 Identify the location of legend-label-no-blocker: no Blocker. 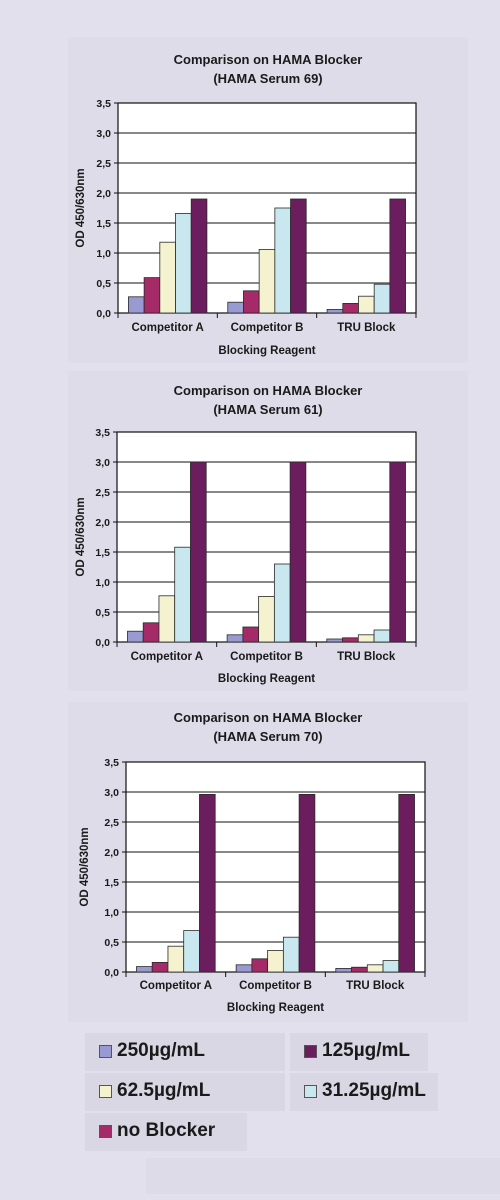
(166, 1130).